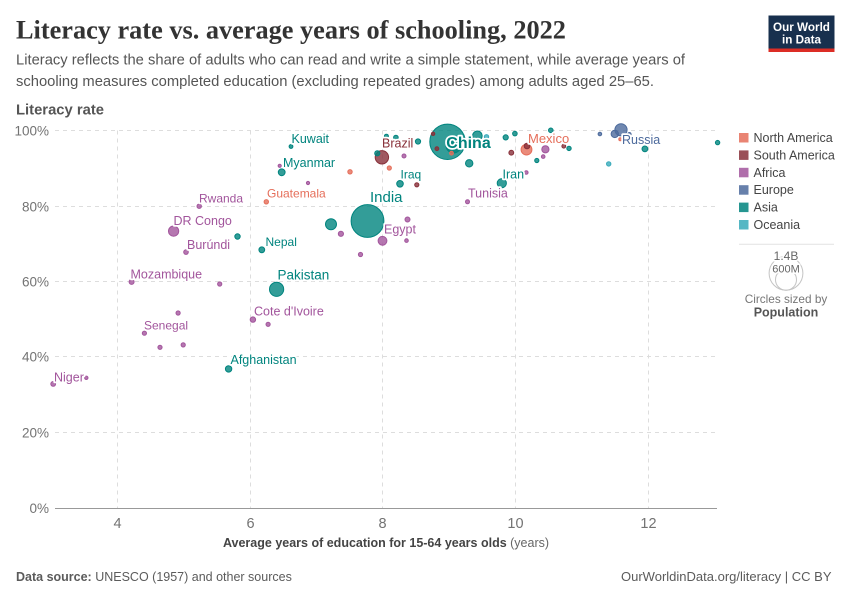 This screenshot has width=850, height=605. Describe the element at coordinates (766, 208) in the screenshot. I see `svg-text: Asia` at that location.